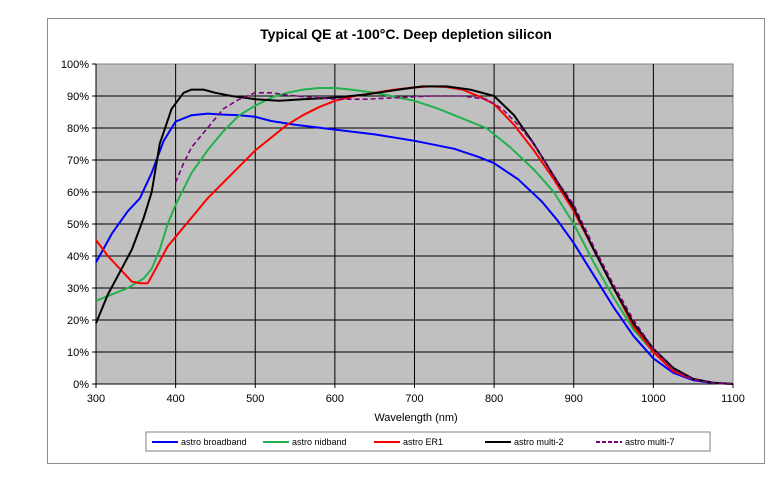 Image resolution: width=781 pixels, height=478 pixels. Describe the element at coordinates (415, 418) in the screenshot. I see `x-axis-label: Wavelength (nm)` at that location.